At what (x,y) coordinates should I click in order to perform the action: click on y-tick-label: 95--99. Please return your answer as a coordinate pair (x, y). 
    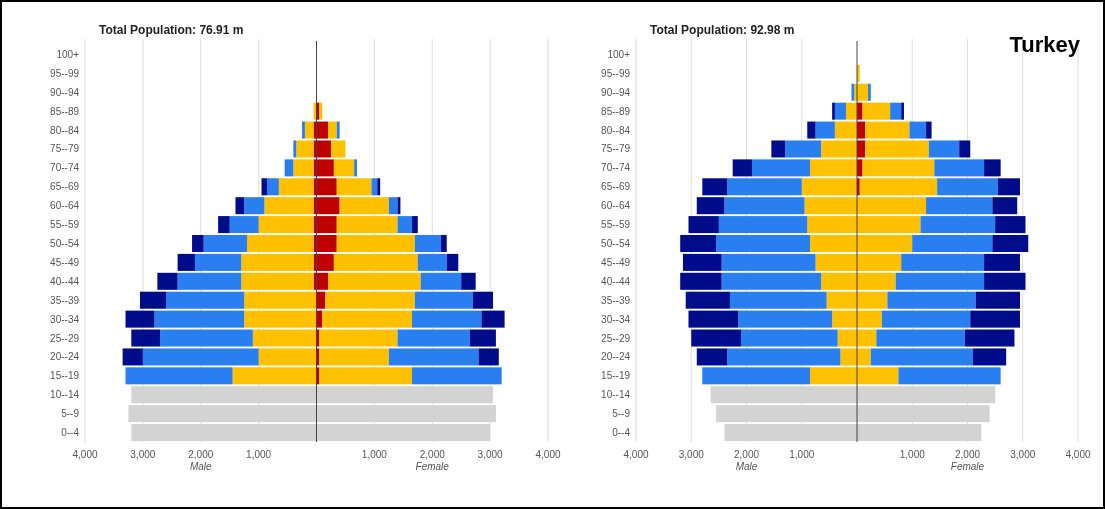
    Looking at the image, I should click on (616, 73).